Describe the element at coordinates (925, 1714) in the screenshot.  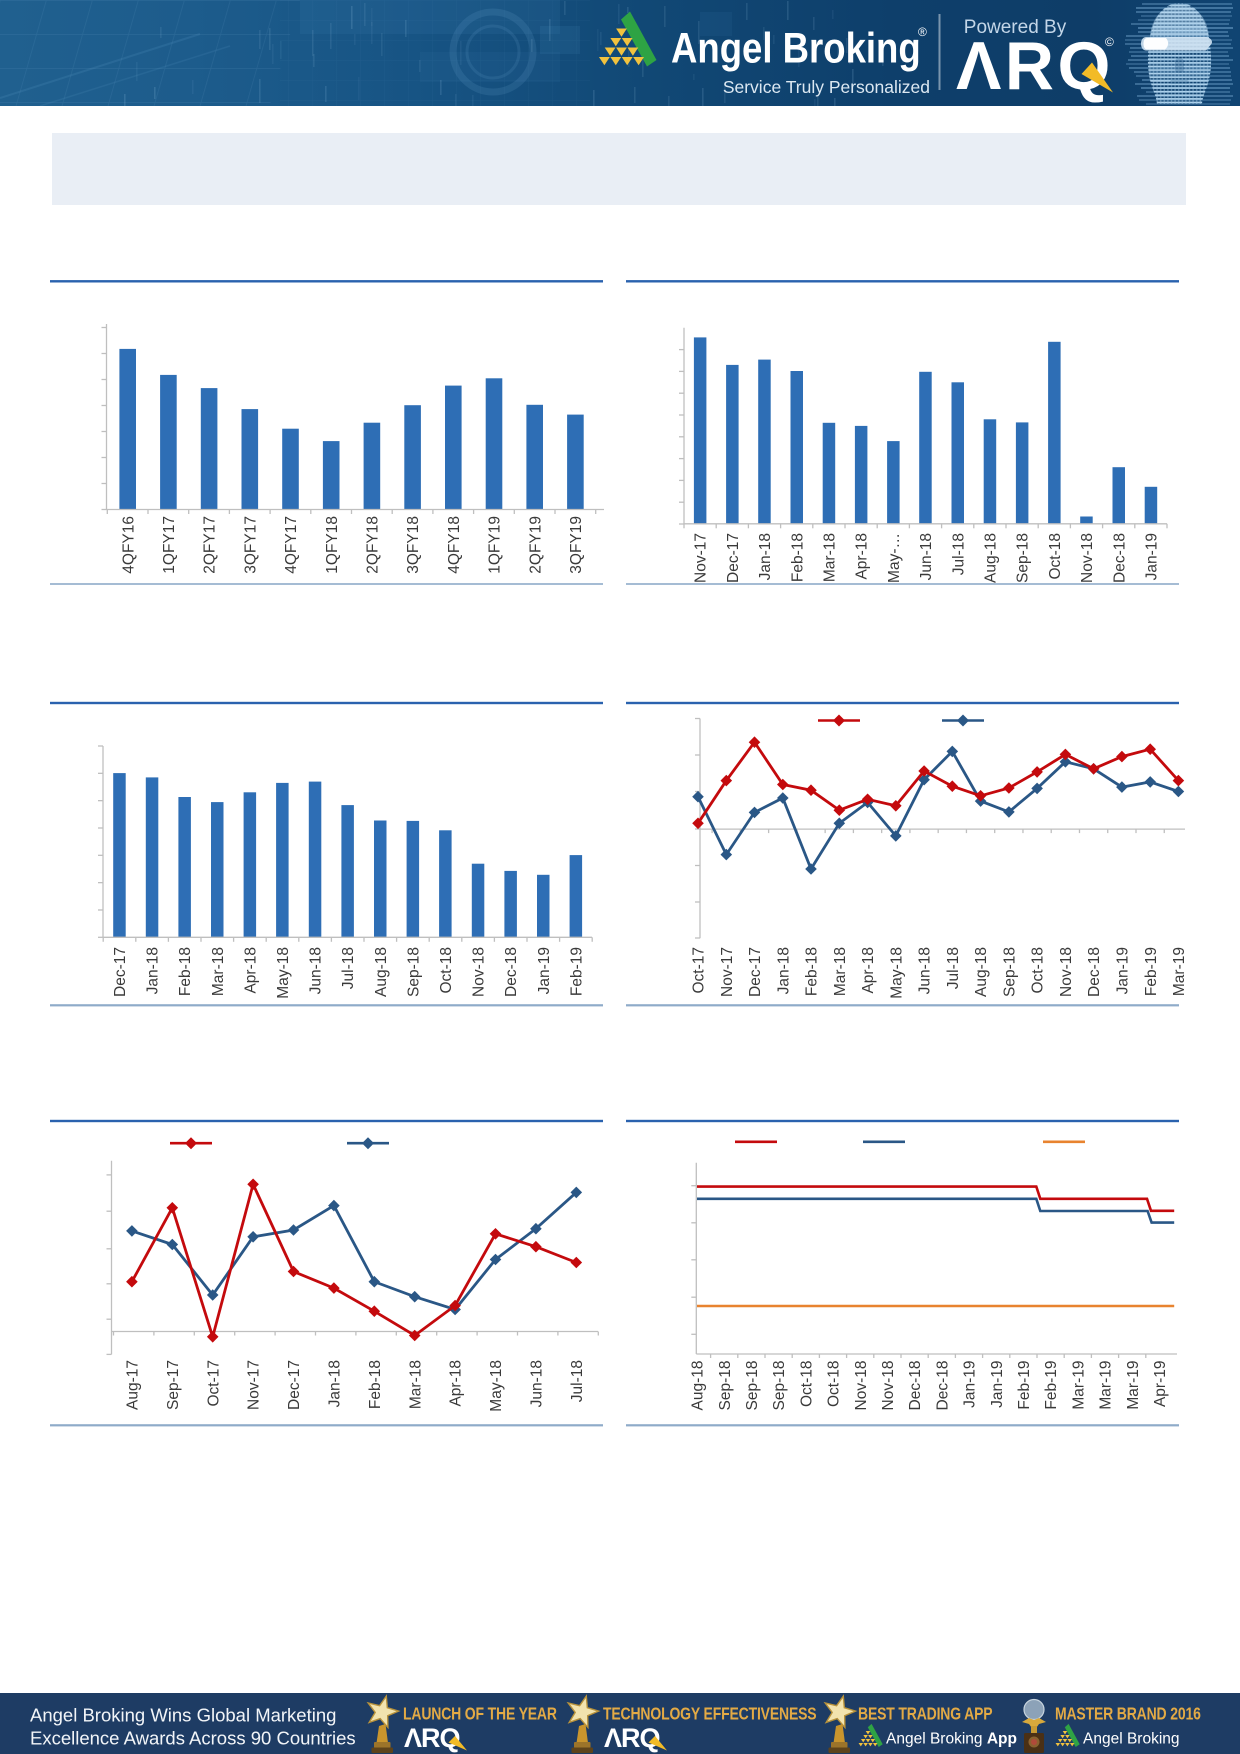
I see `svg-text: BEST TRADING APP` at that location.